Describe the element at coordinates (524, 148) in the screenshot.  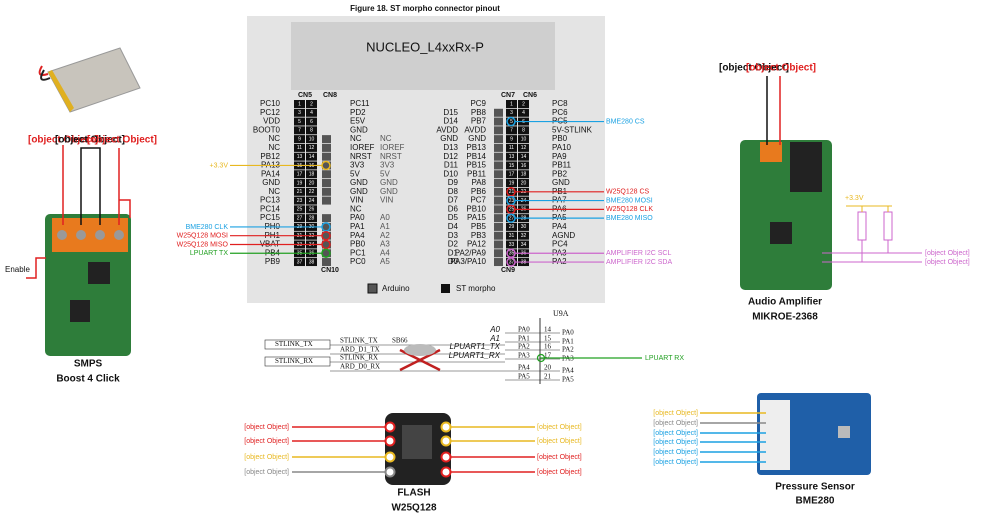
I see `pin-number: 12` at that location.